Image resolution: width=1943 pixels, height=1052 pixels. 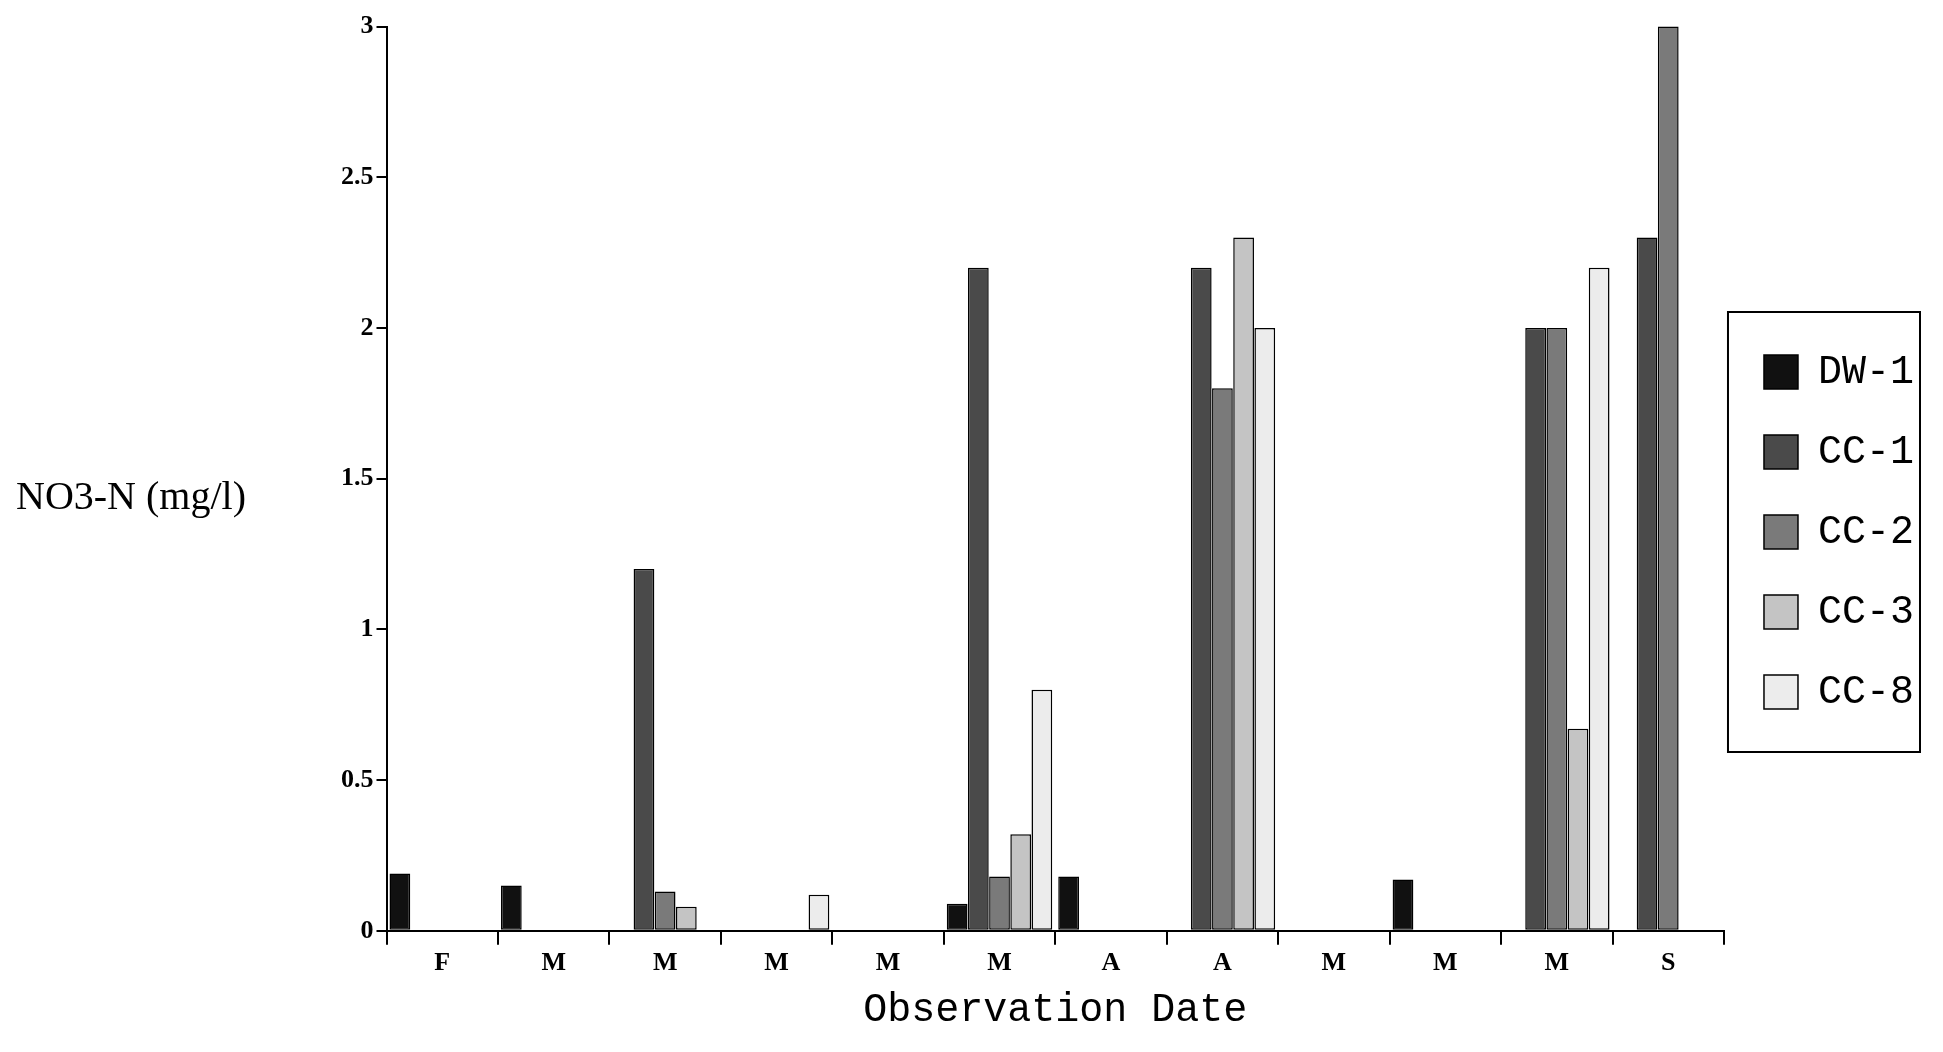 What do you see at coordinates (367, 628) in the screenshot?
I see `y-tick-label: 1` at bounding box center [367, 628].